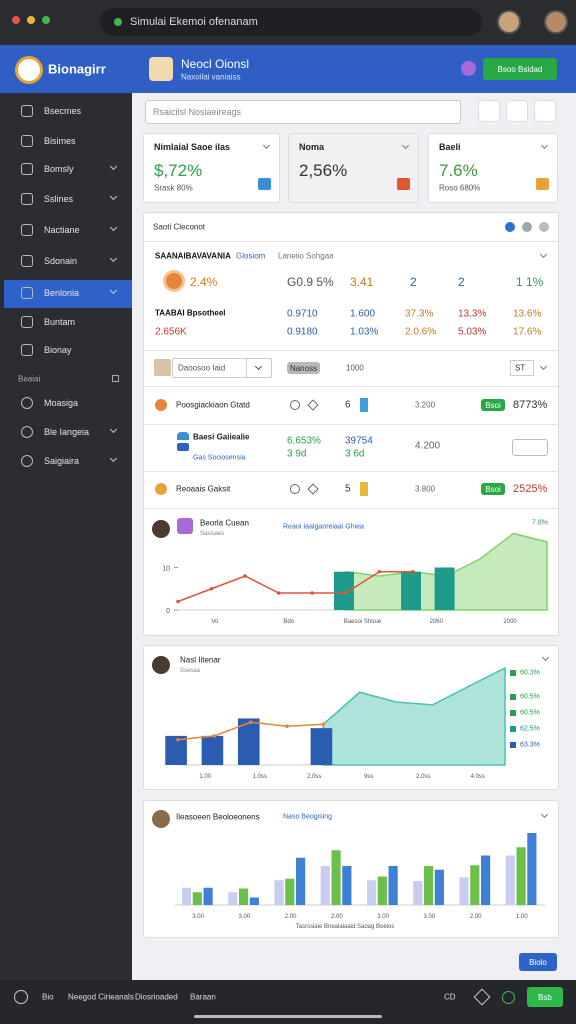 This screenshot has width=576, height=1024. I want to click on nav-item: Bionay, so click(58, 350).